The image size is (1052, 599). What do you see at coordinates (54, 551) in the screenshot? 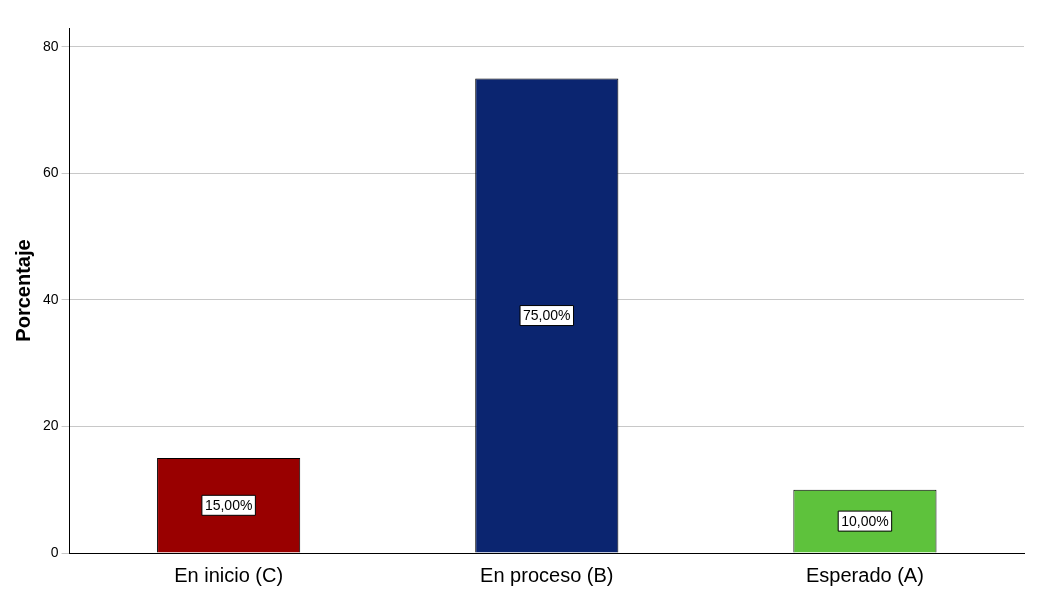
I see `y-tick-label: 0` at bounding box center [54, 551].